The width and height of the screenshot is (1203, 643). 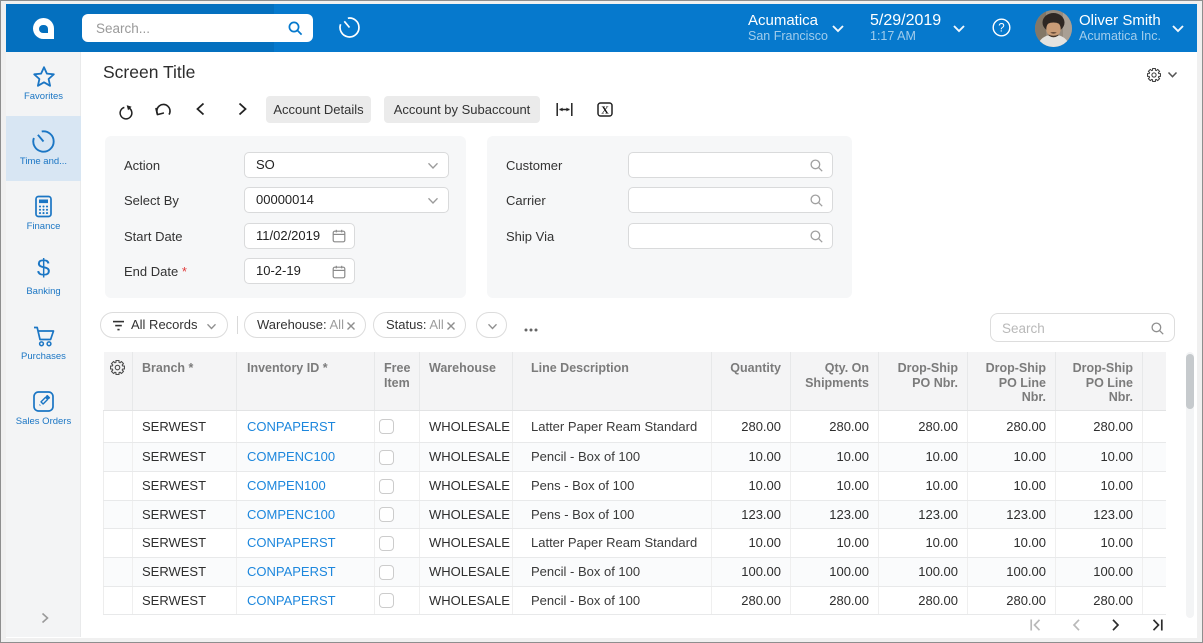 I want to click on svg-text: X, so click(x=605, y=110).